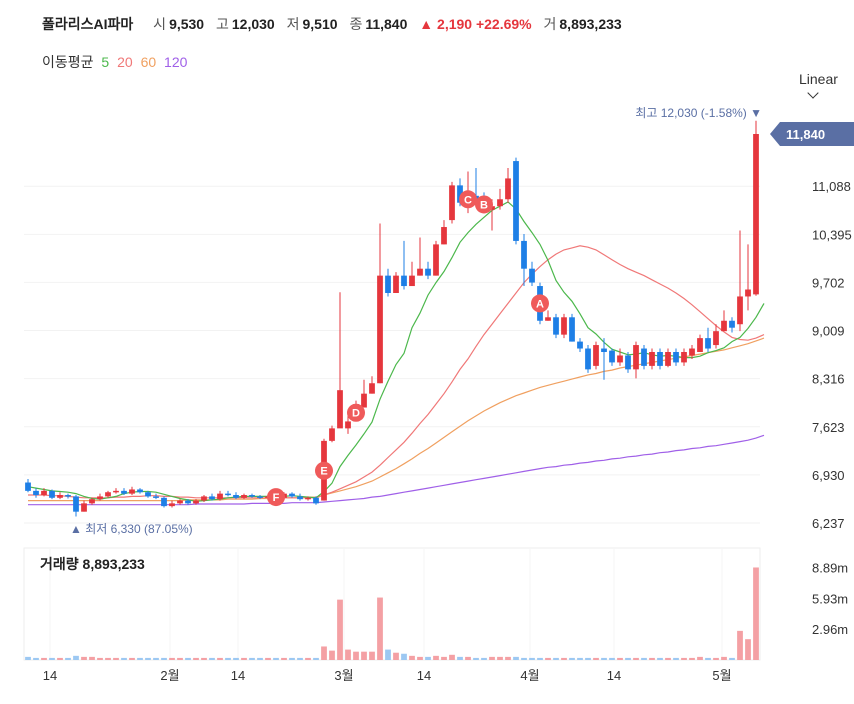 This screenshot has width=854, height=704. What do you see at coordinates (805, 134) in the screenshot?
I see `current-price-label: 11,840` at bounding box center [805, 134].